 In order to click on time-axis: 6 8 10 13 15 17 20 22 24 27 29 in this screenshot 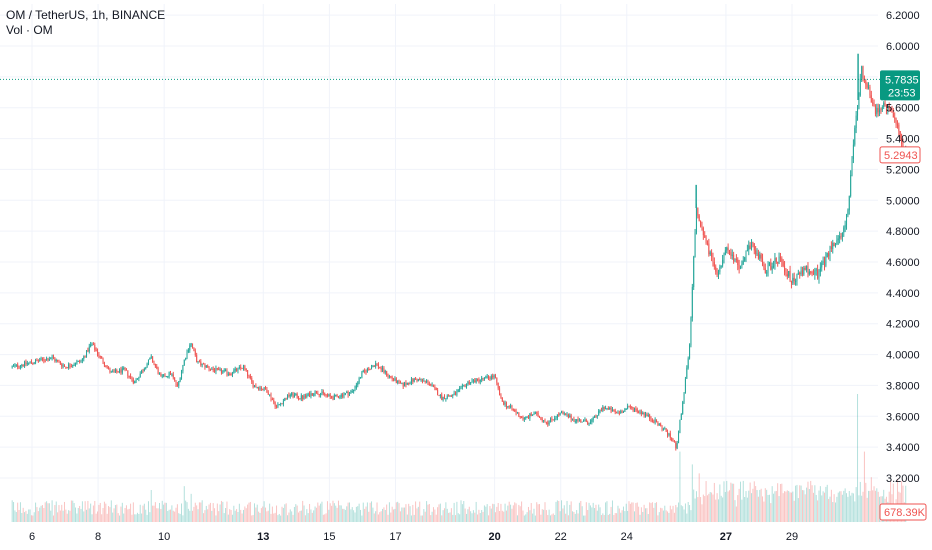, I will do `click(413, 537)`.